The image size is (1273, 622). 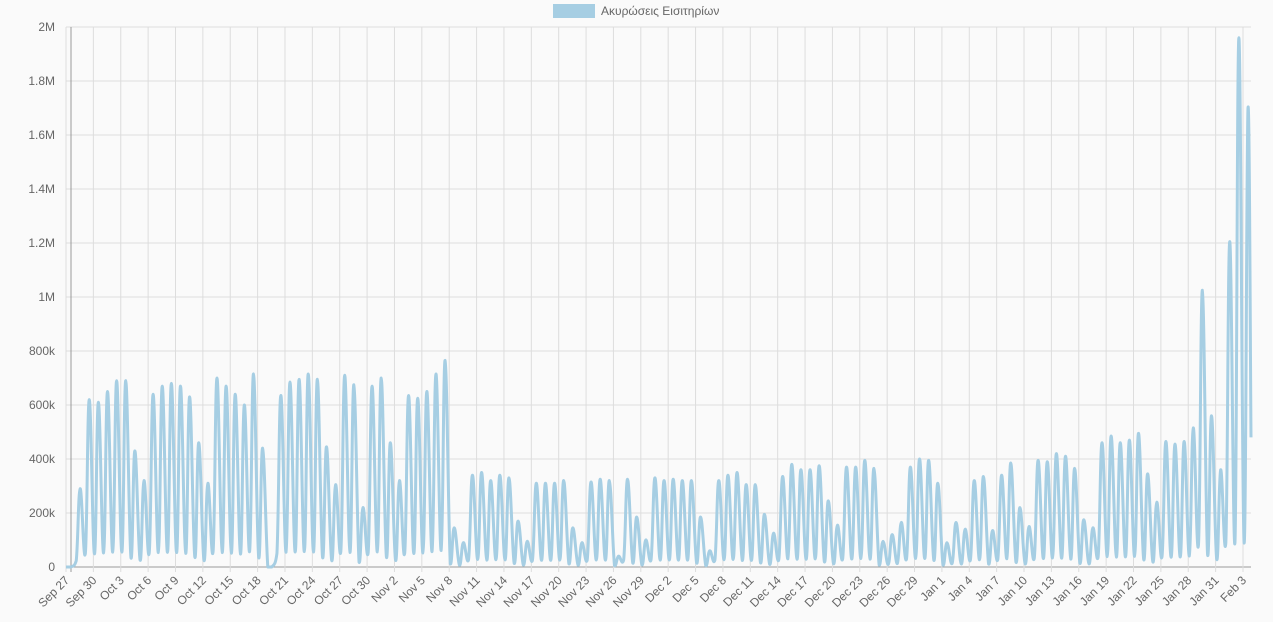 What do you see at coordinates (1040, 591) in the screenshot?
I see `x-tick-label: Jan 13` at bounding box center [1040, 591].